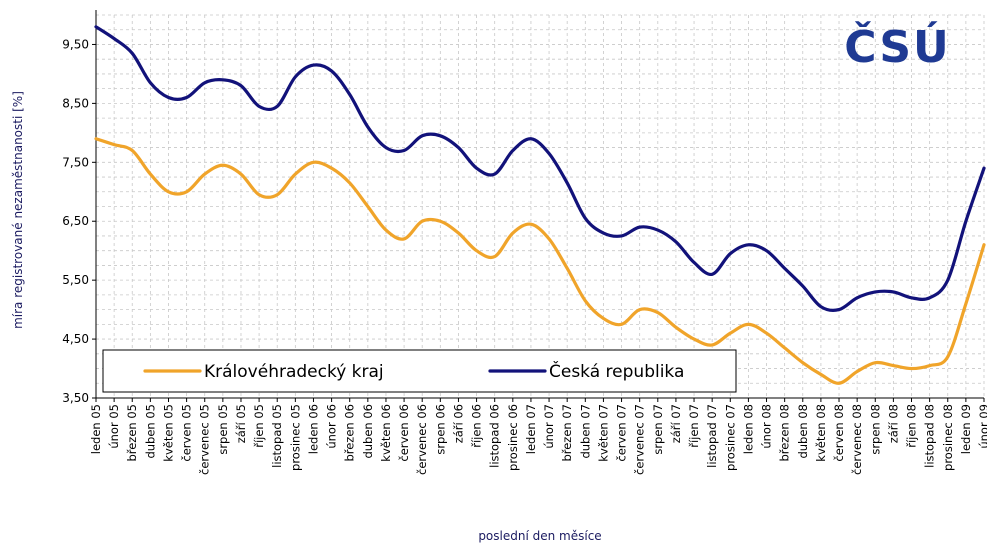  Describe the element at coordinates (75, 280) in the screenshot. I see `y-tick-label: 5,50` at that location.